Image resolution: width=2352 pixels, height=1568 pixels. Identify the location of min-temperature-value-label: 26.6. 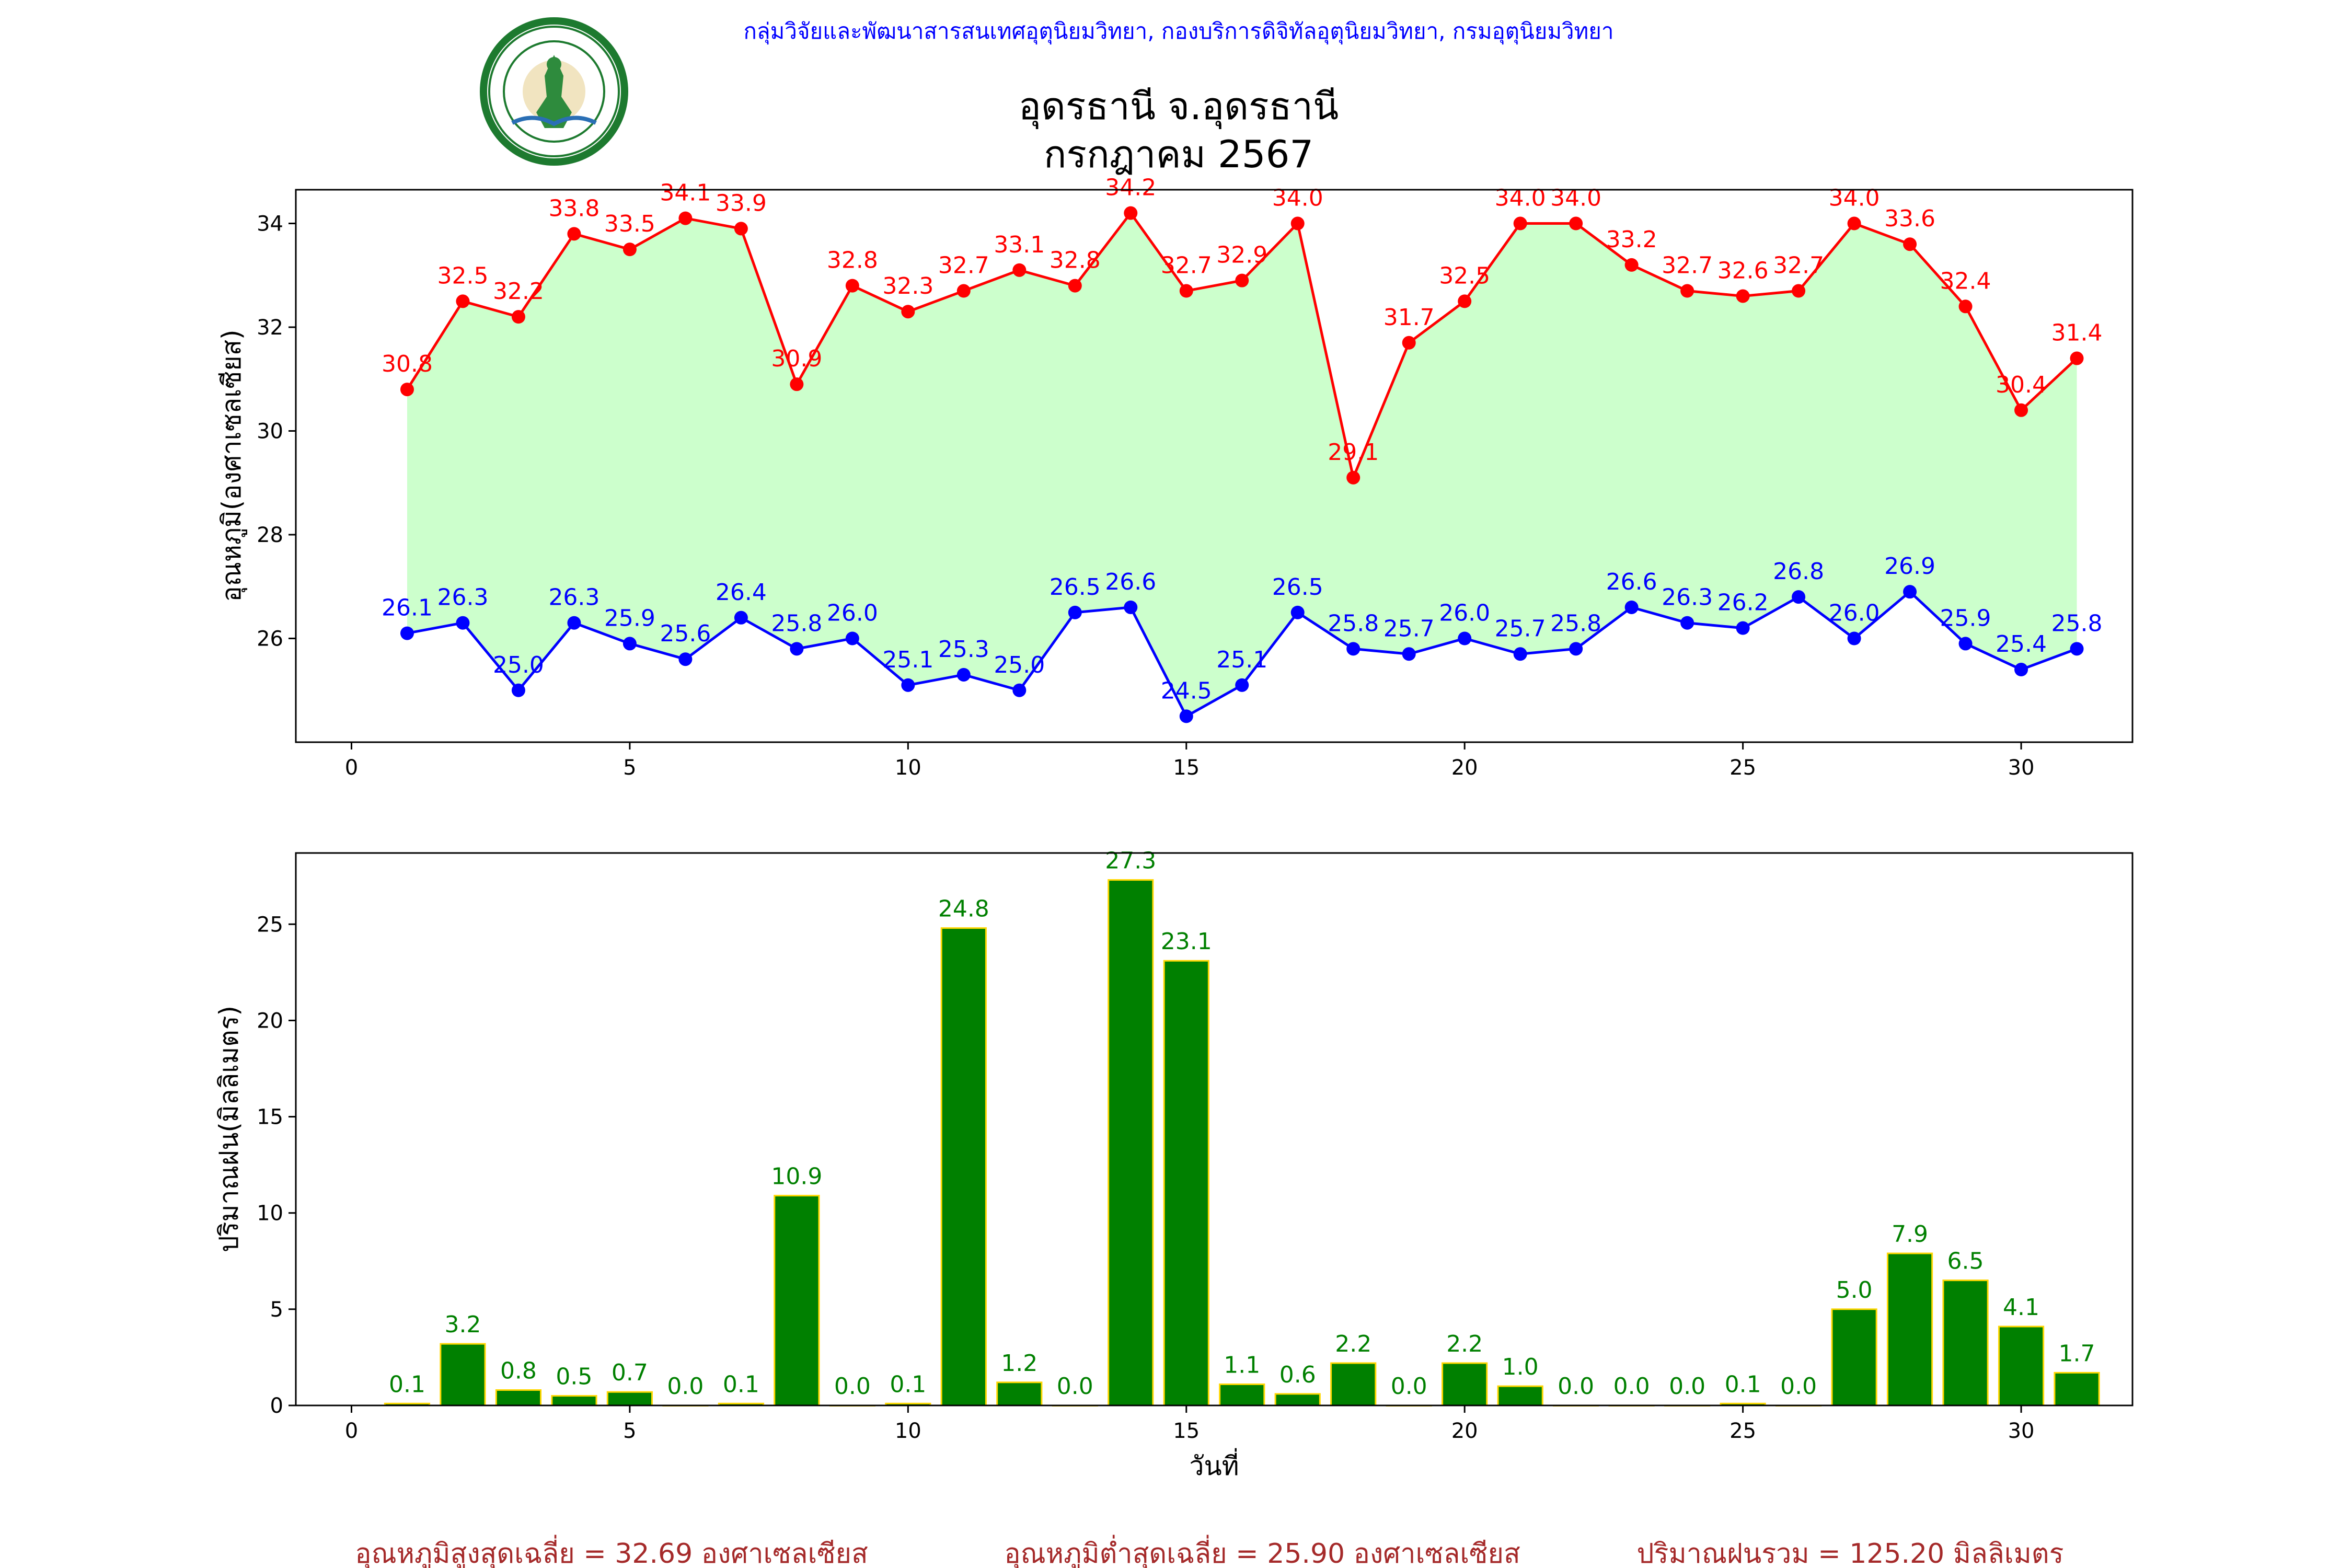
(1631, 582).